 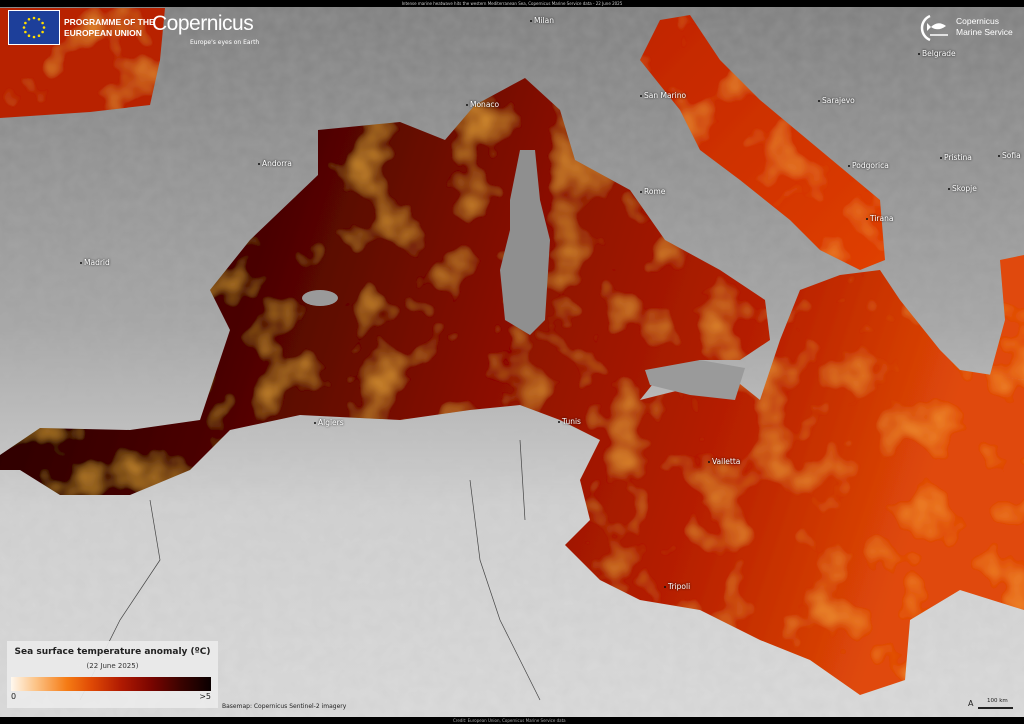 I want to click on eu-programme-label: PROGRAMME OF THE EUROPEAN UNION, so click(x=109, y=28).